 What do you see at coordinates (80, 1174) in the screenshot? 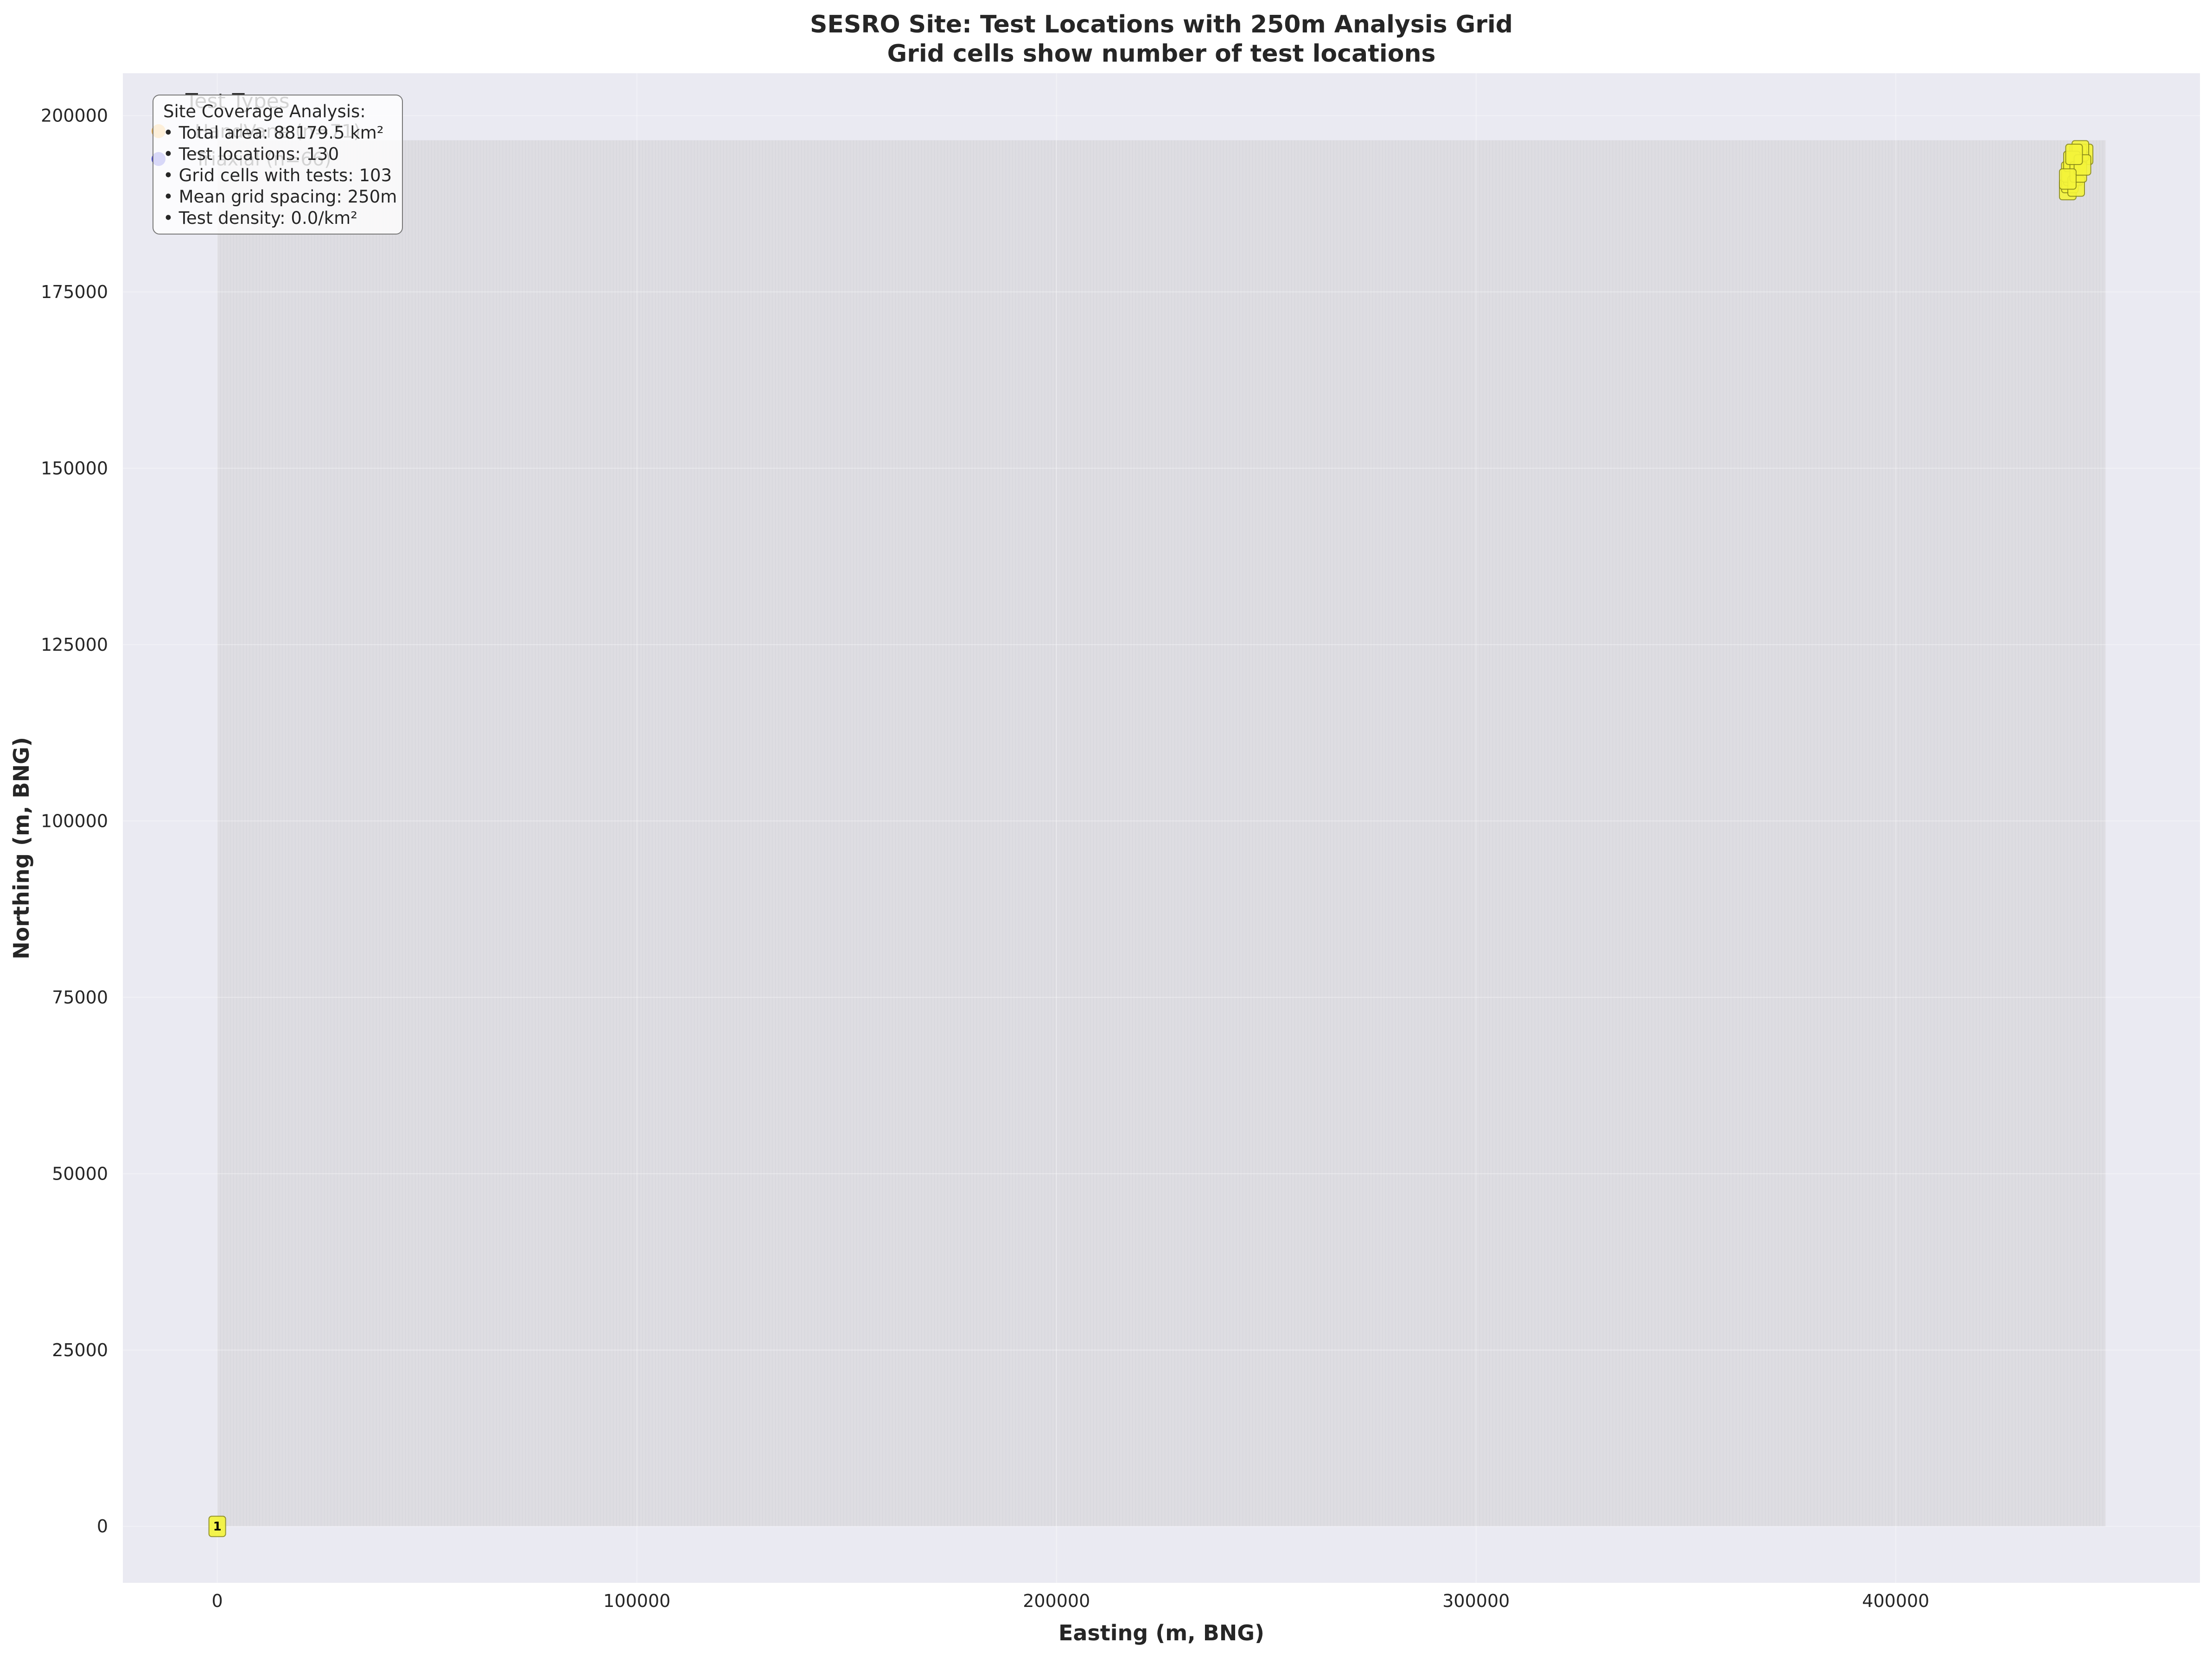
I see `y-tick-label: 50000` at bounding box center [80, 1174].